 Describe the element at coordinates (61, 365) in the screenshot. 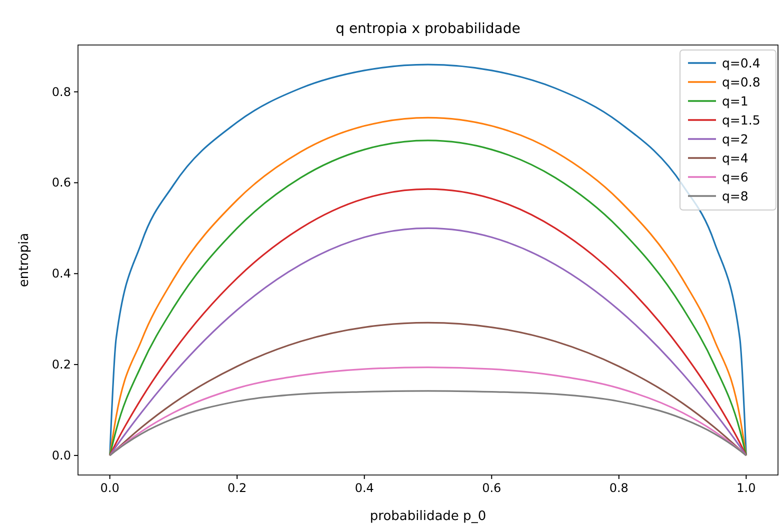

I see `y-tick-label: 0.2` at that location.